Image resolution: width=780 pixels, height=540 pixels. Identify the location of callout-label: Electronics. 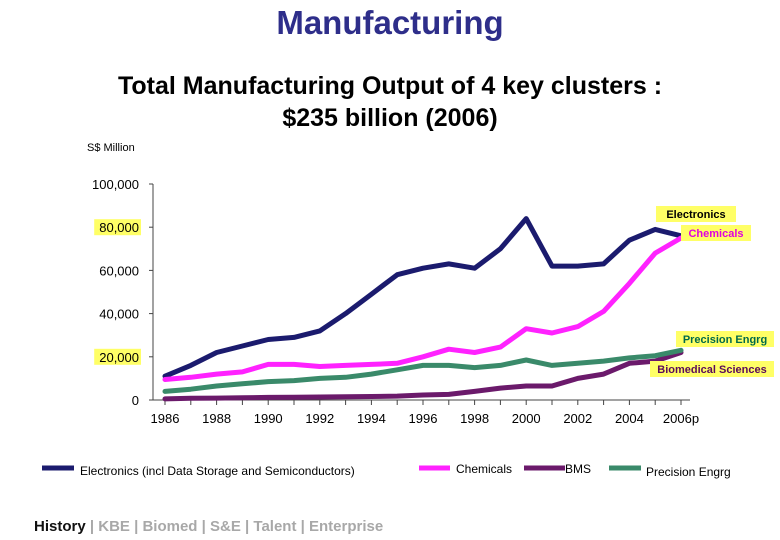
(695, 215).